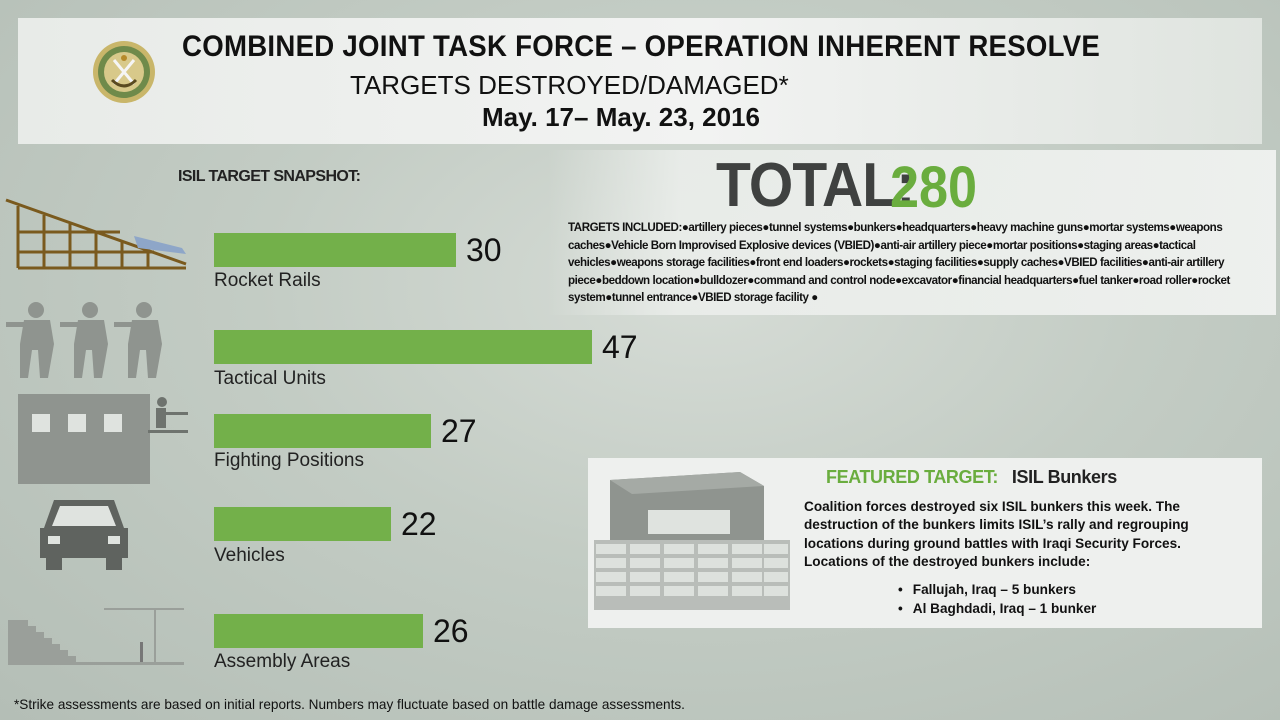 Image resolution: width=1280 pixels, height=720 pixels. Describe the element at coordinates (934, 187) in the screenshot. I see `total-value: 280` at that location.